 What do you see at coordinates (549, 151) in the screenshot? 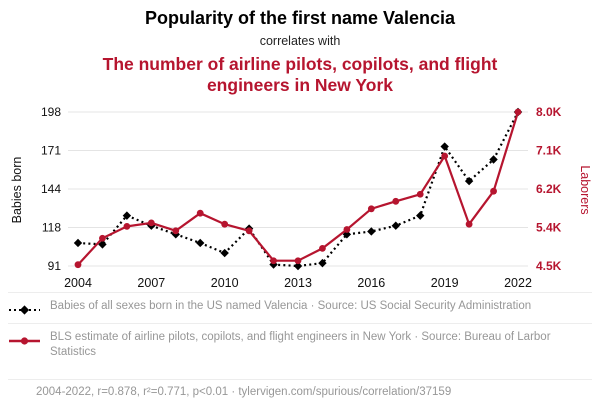
I see `right-tick-label: 7.1K` at bounding box center [549, 151].